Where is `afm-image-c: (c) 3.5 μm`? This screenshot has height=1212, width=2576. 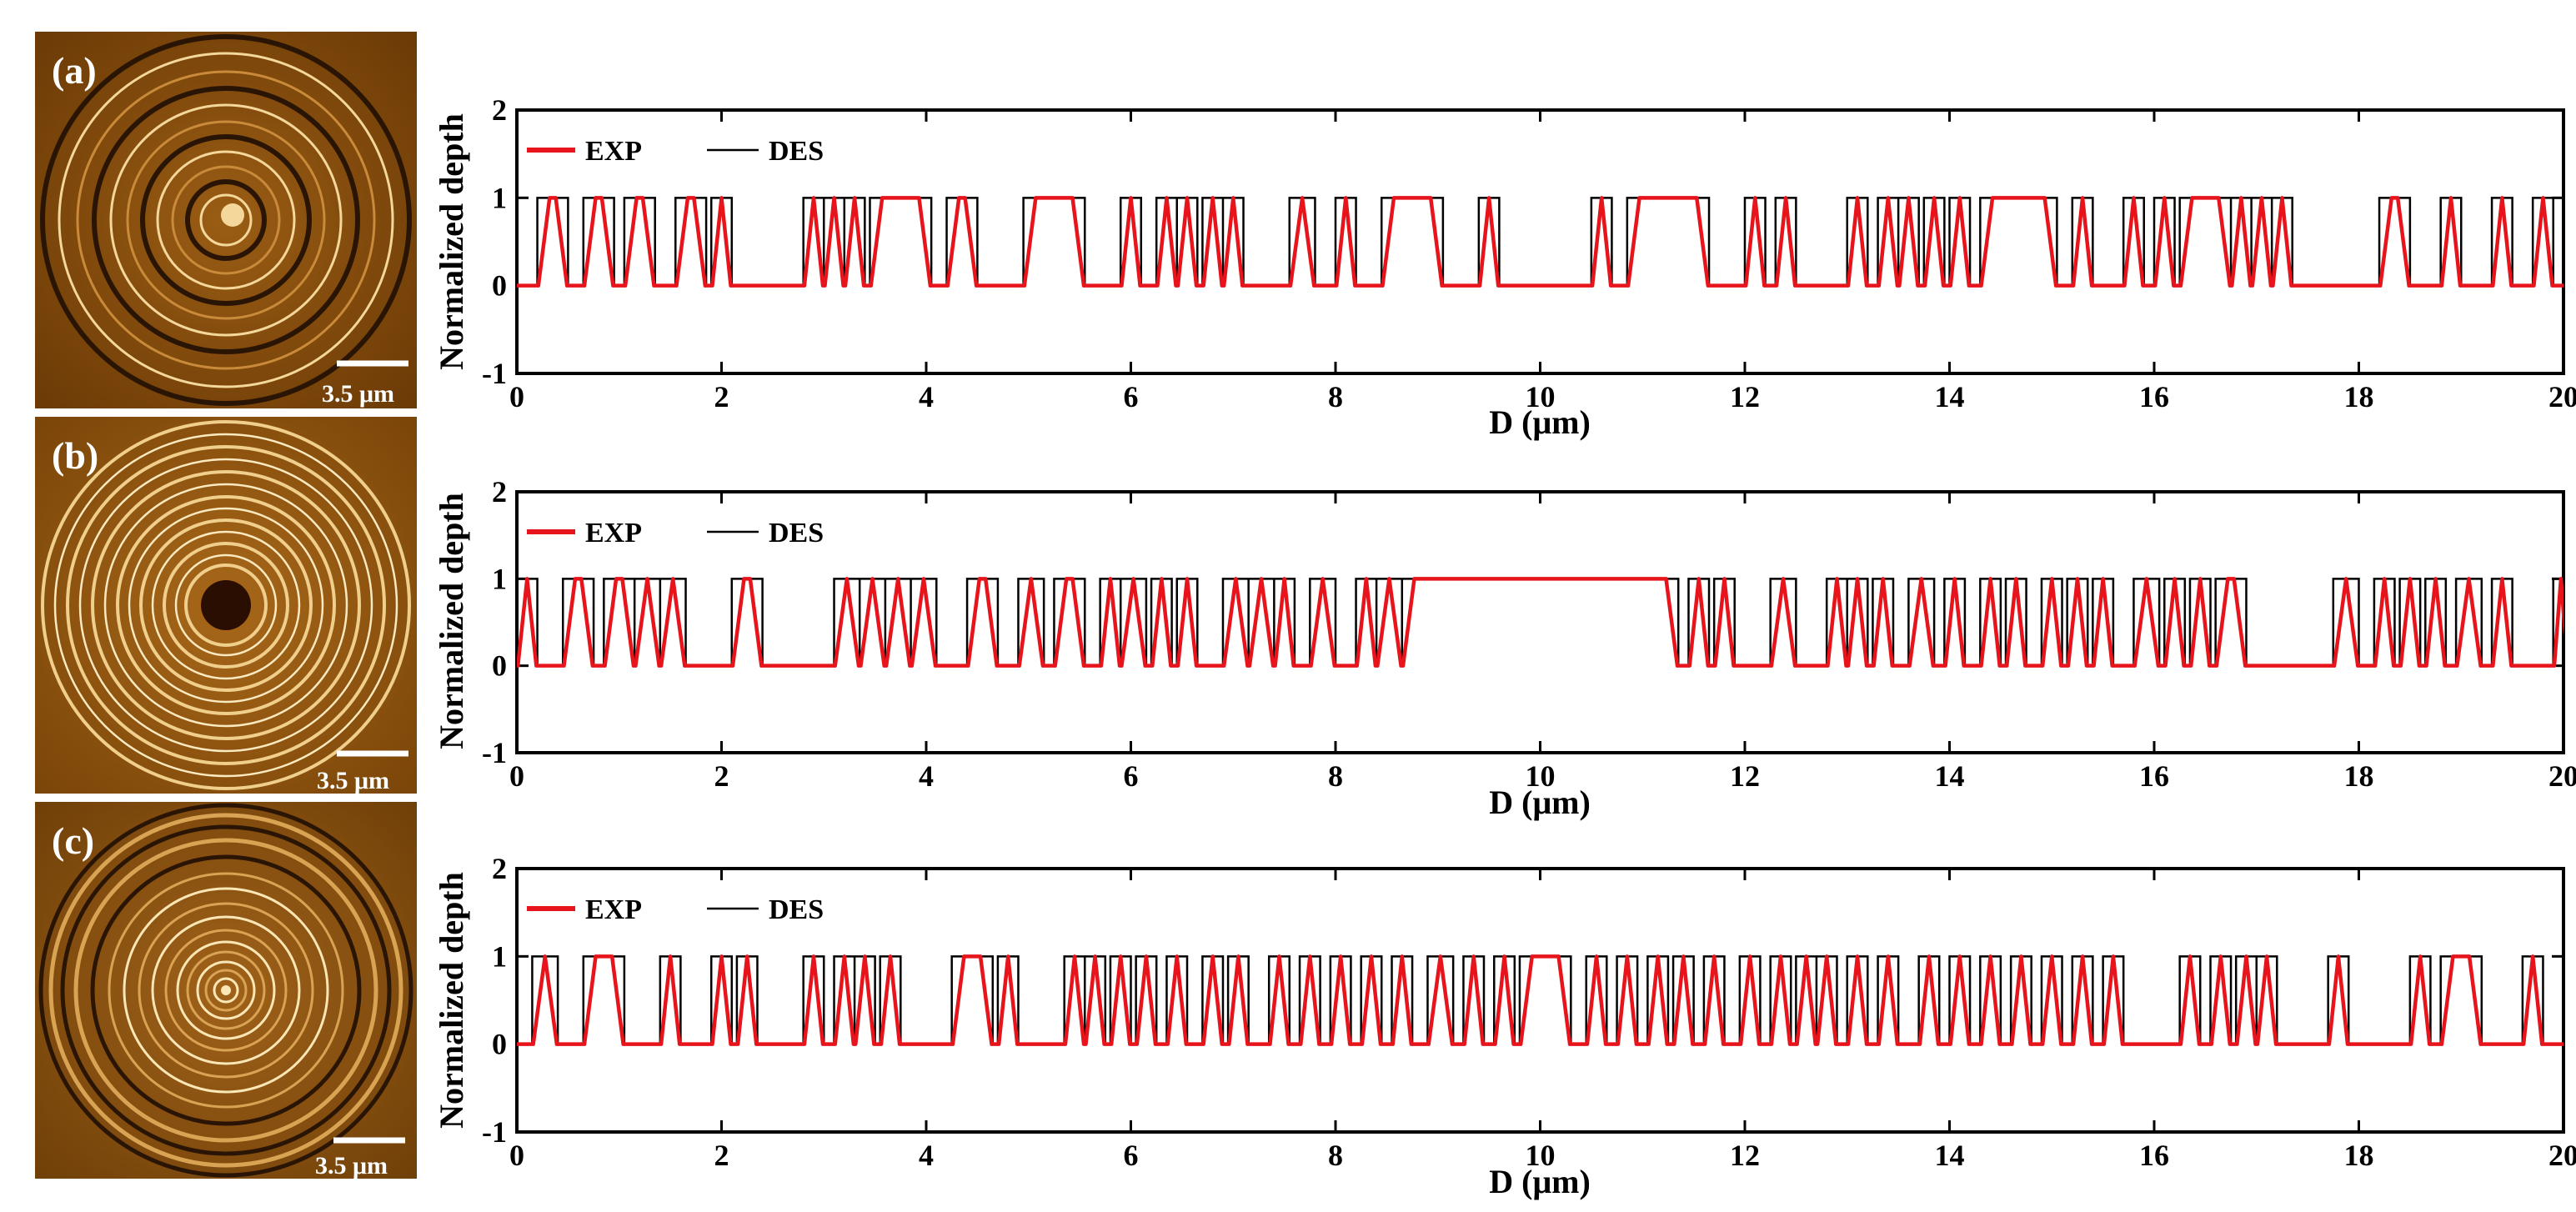
afm-image-c: (c) 3.5 μm is located at coordinates (226, 990).